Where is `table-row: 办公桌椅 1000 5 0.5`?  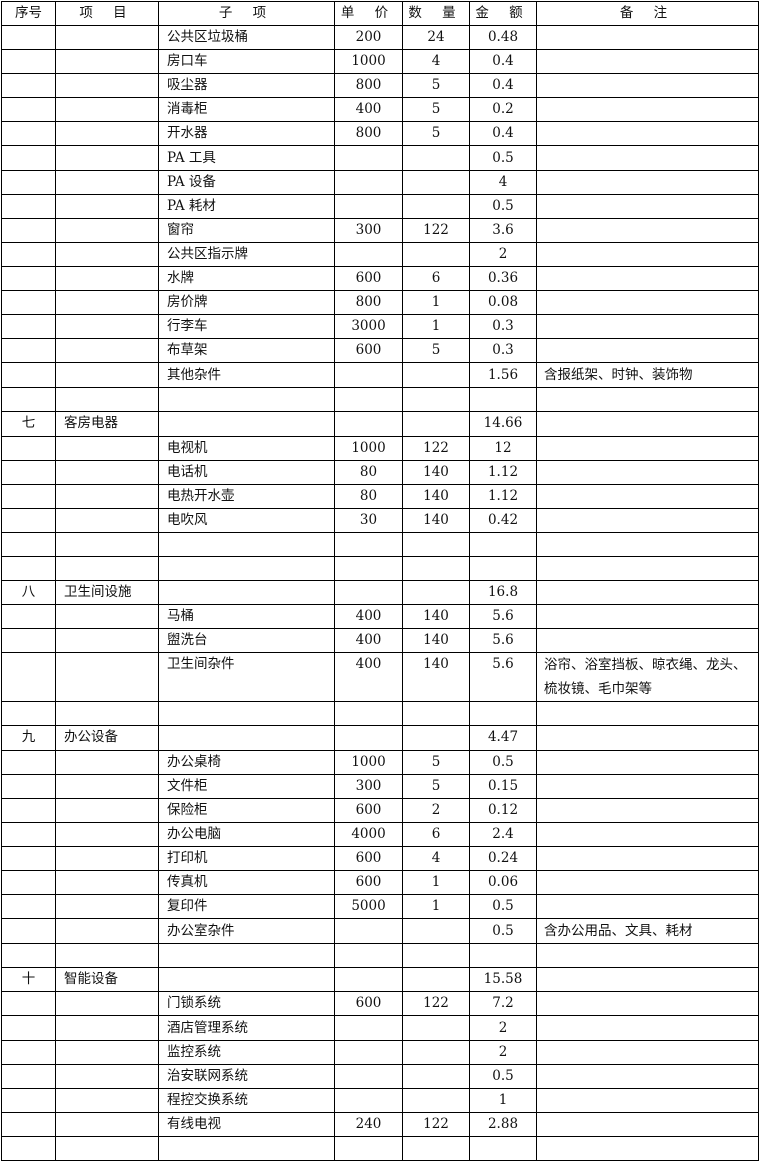
table-row: 办公桌椅 1000 5 0.5 is located at coordinates (380, 762).